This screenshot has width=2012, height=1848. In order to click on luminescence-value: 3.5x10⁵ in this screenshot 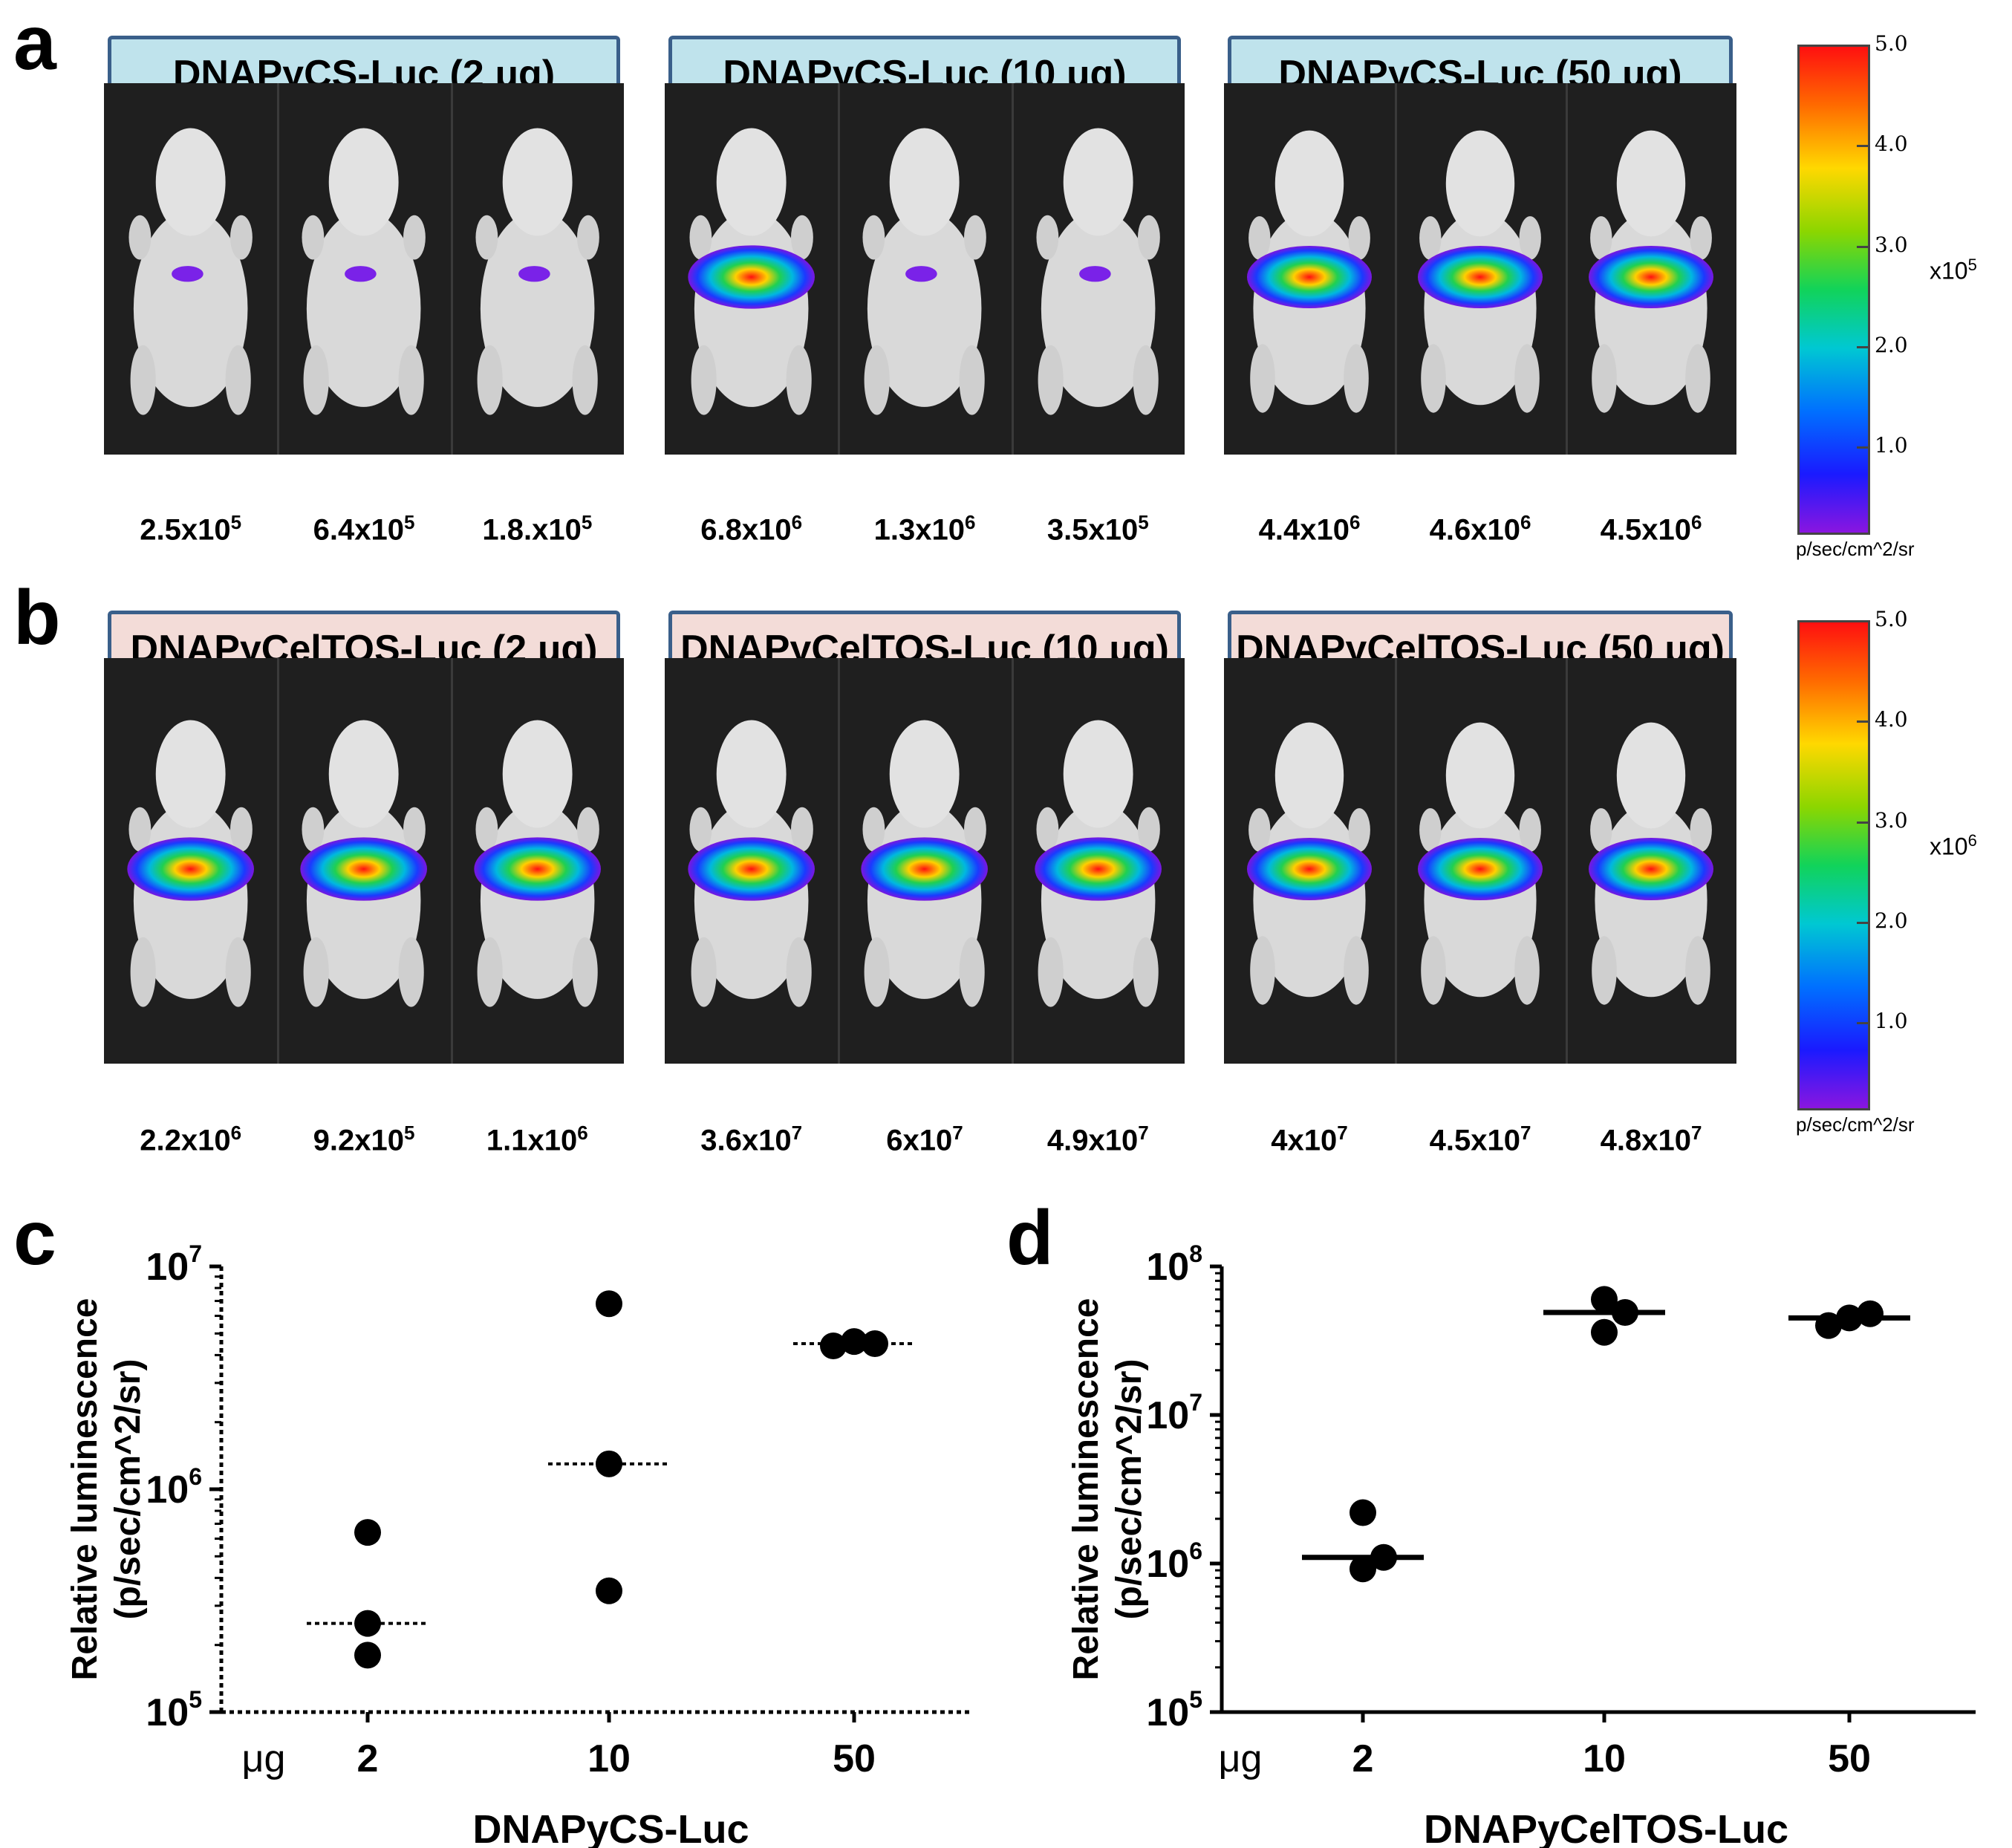, I will do `click(1097, 529)`.